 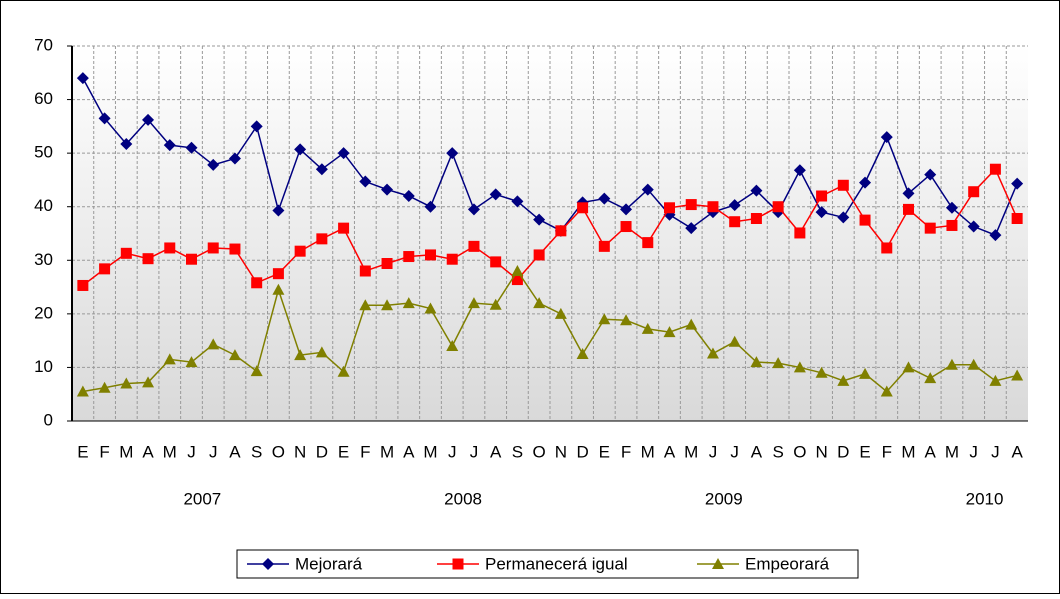 I want to click on y-tick-label: 30, so click(x=43, y=259).